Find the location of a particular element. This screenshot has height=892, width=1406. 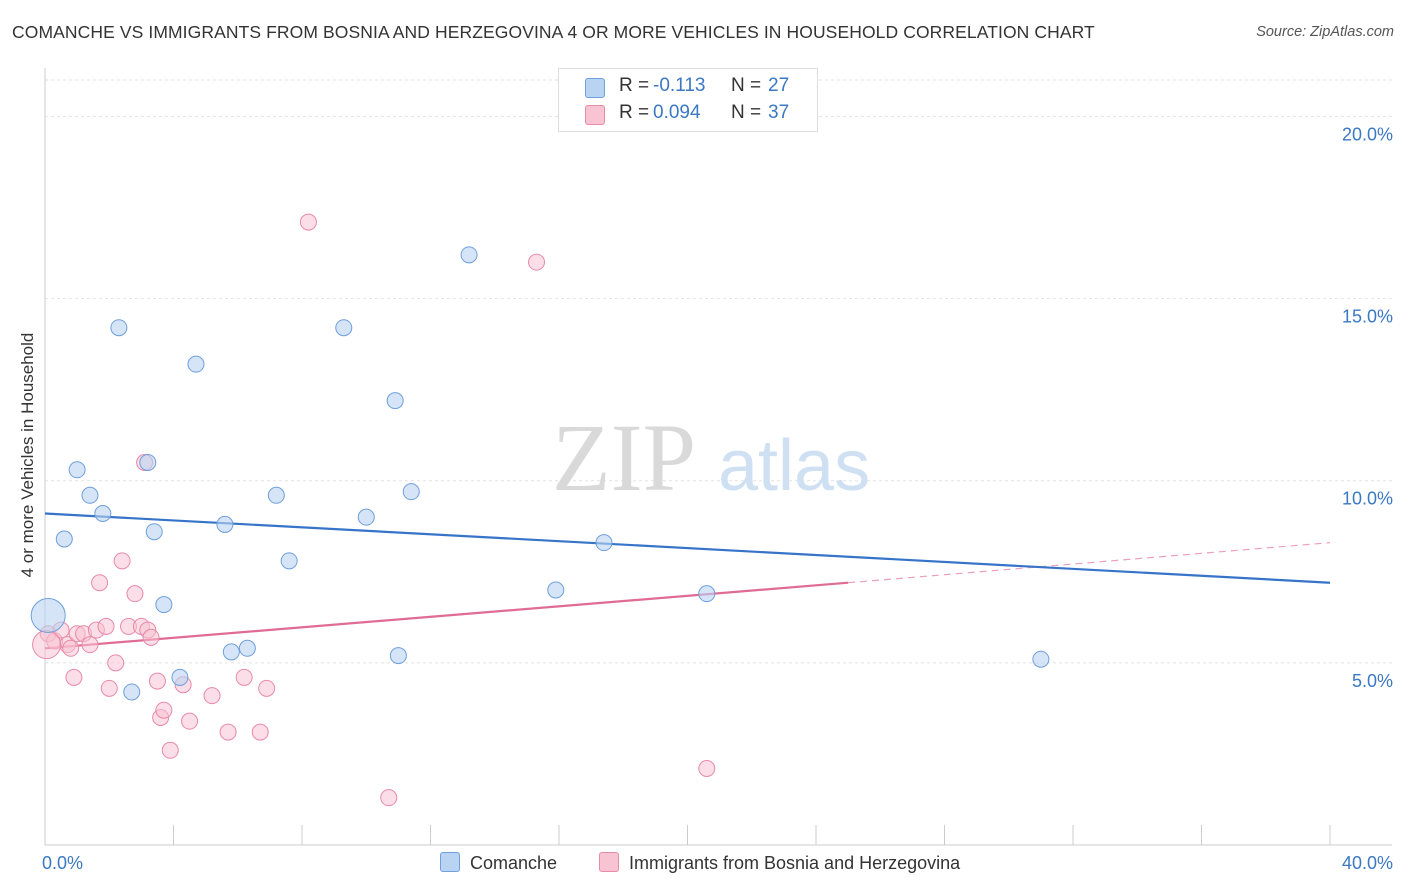

trend-lines is located at coordinates (687, 581).